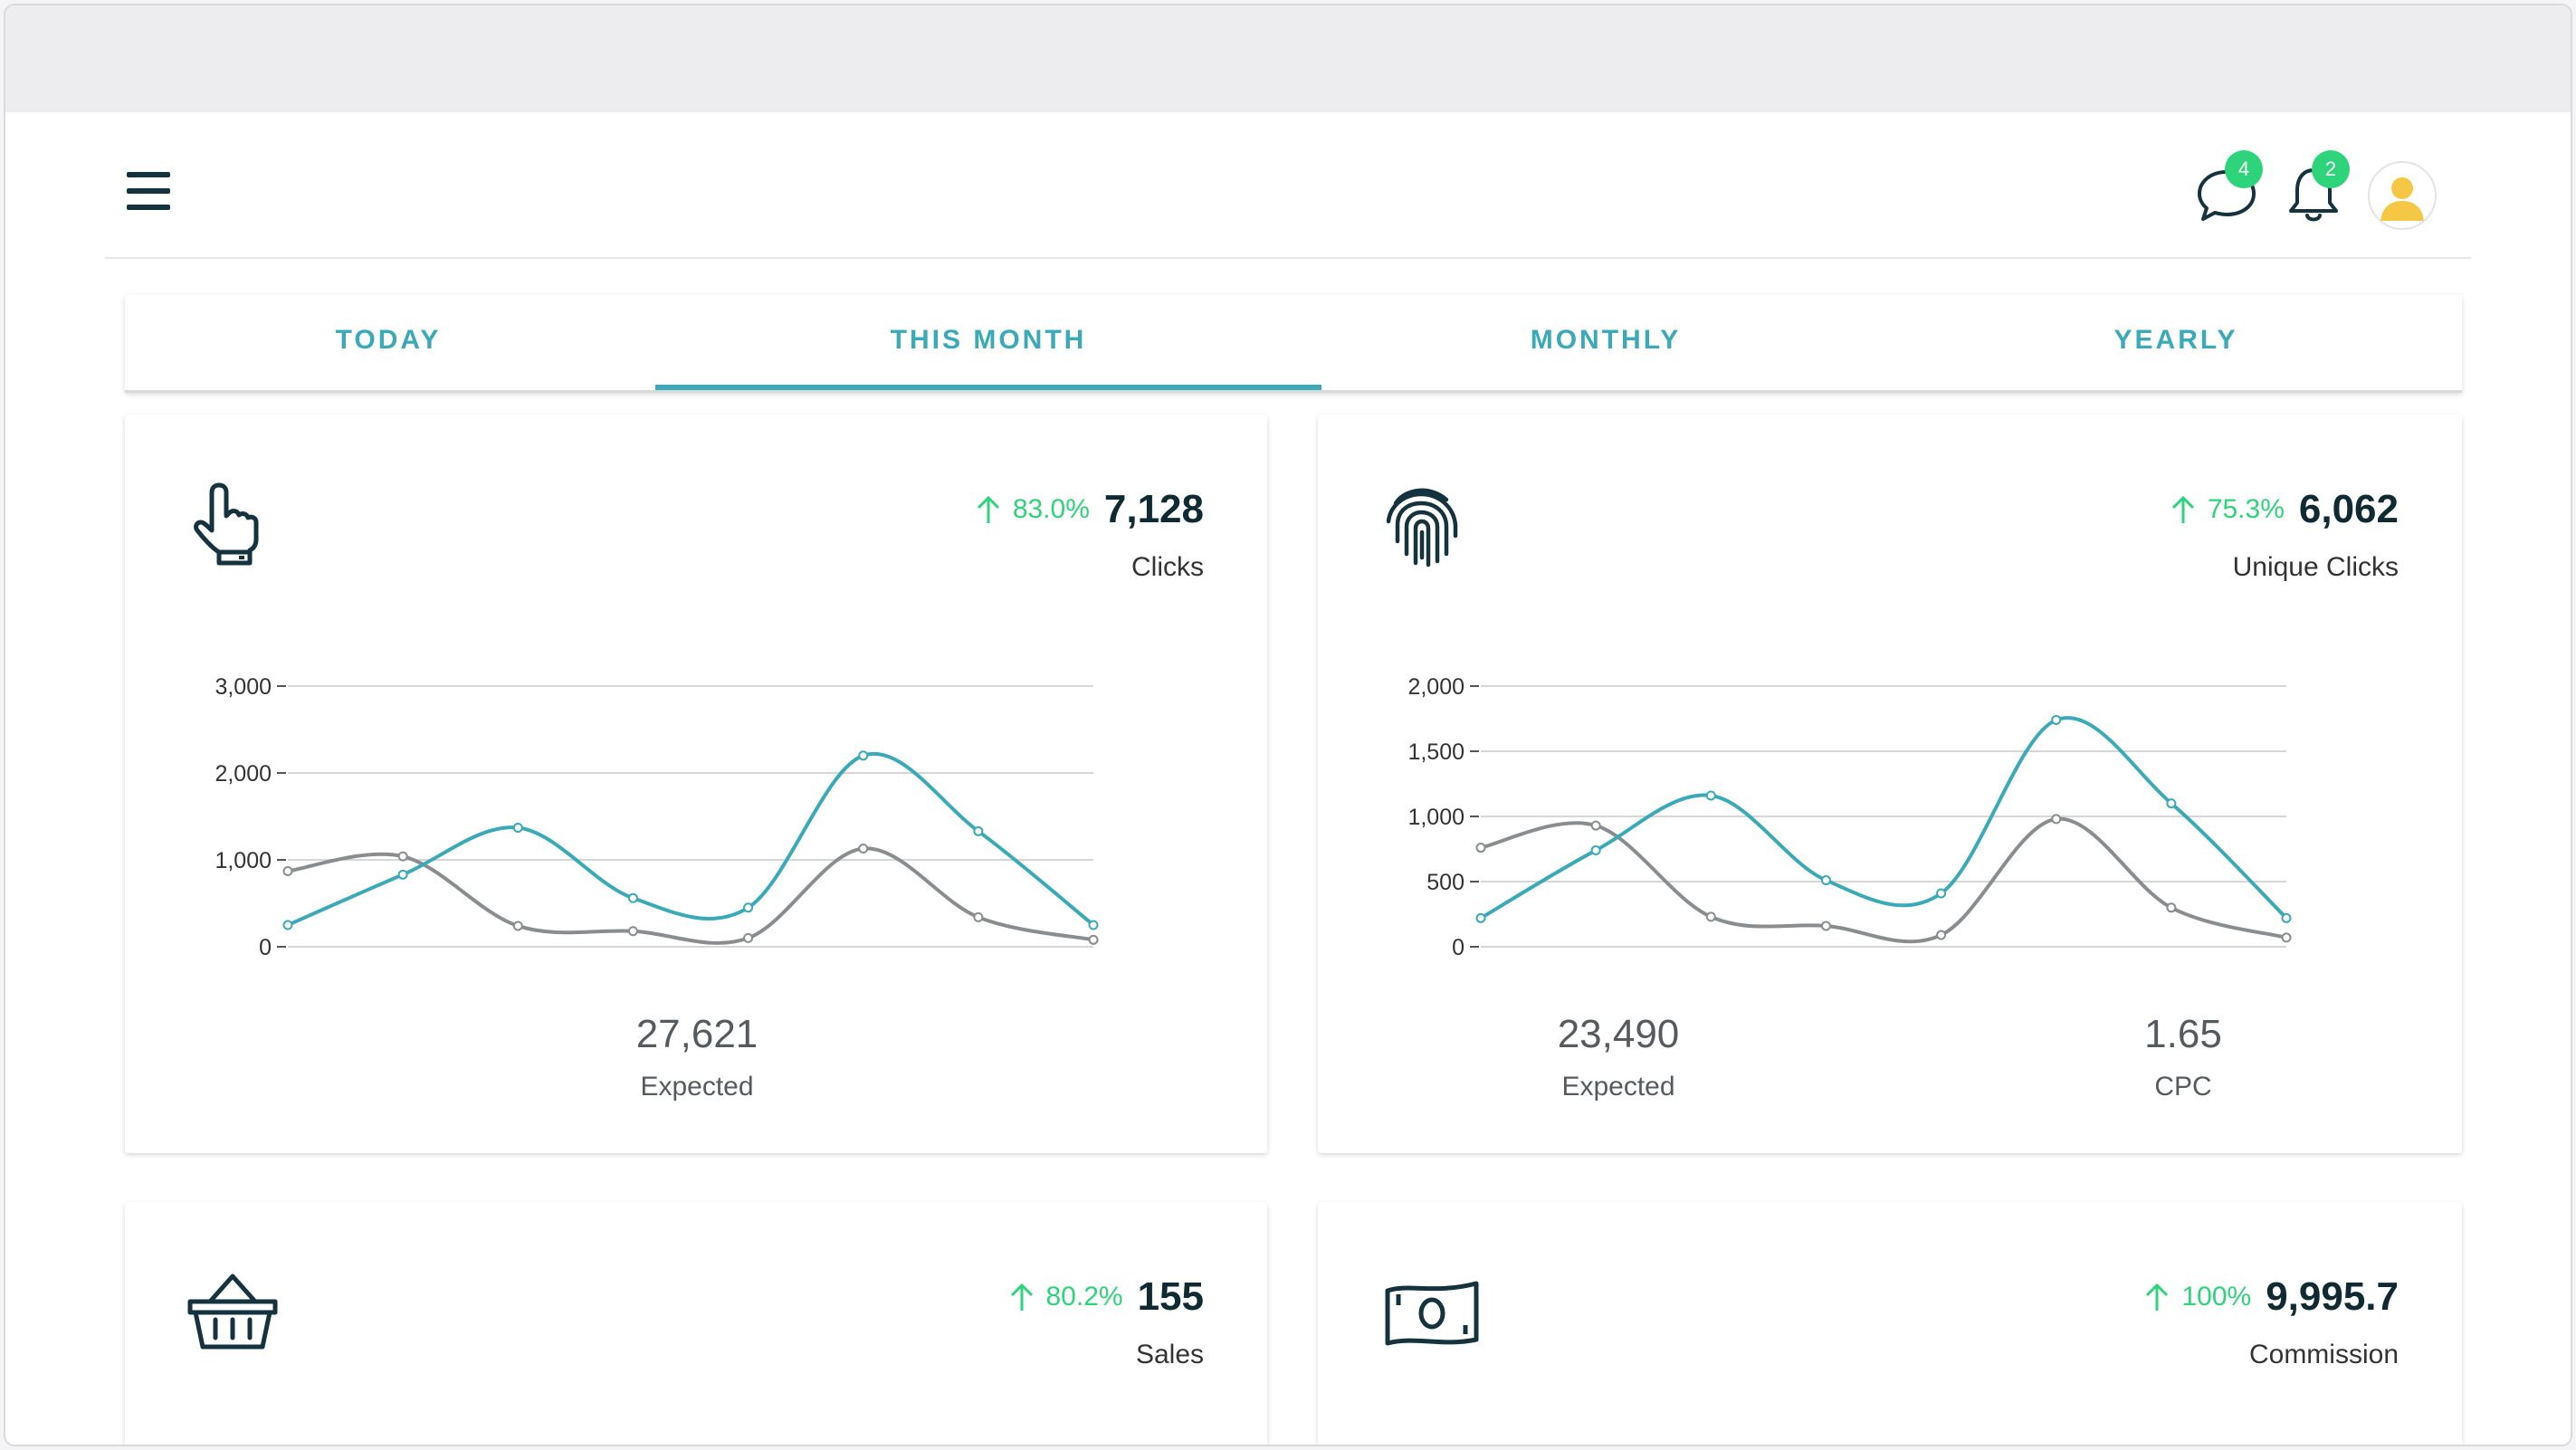 The image size is (2576, 1450). I want to click on sales-label: Sales, so click(1169, 1354).